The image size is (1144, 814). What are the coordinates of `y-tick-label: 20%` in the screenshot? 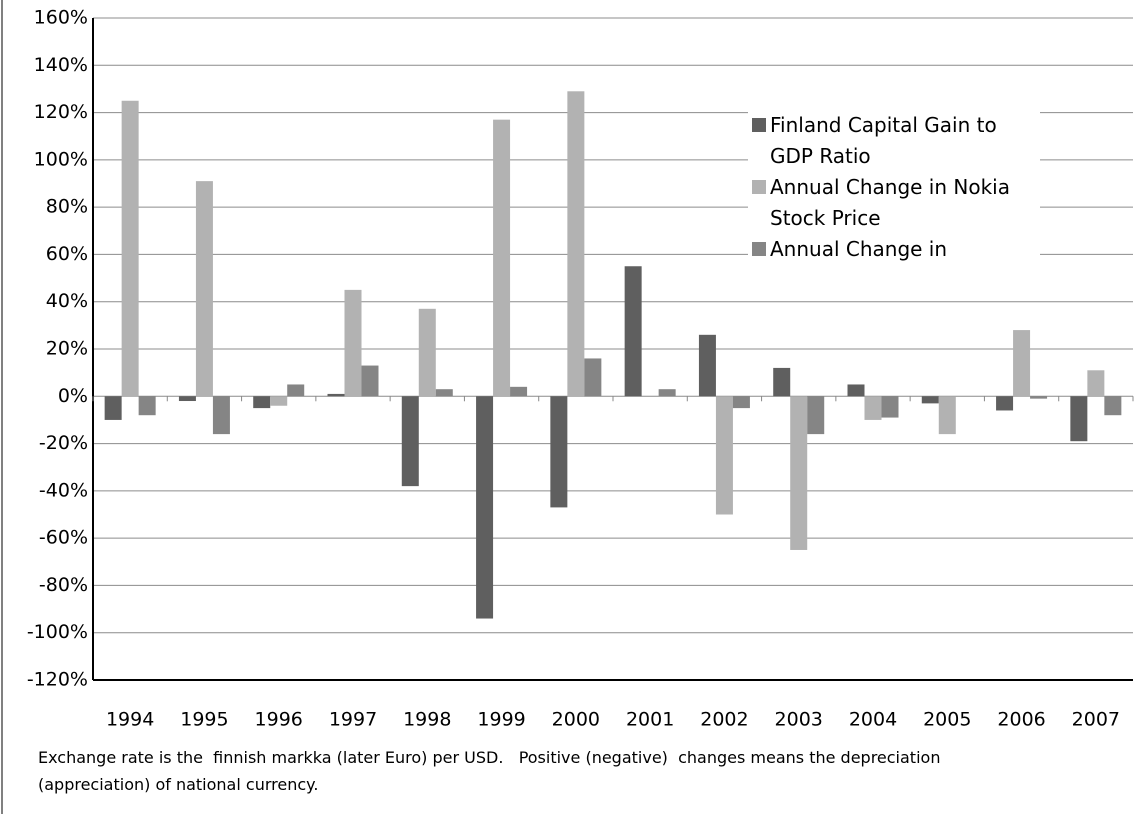 It's located at (67, 349).